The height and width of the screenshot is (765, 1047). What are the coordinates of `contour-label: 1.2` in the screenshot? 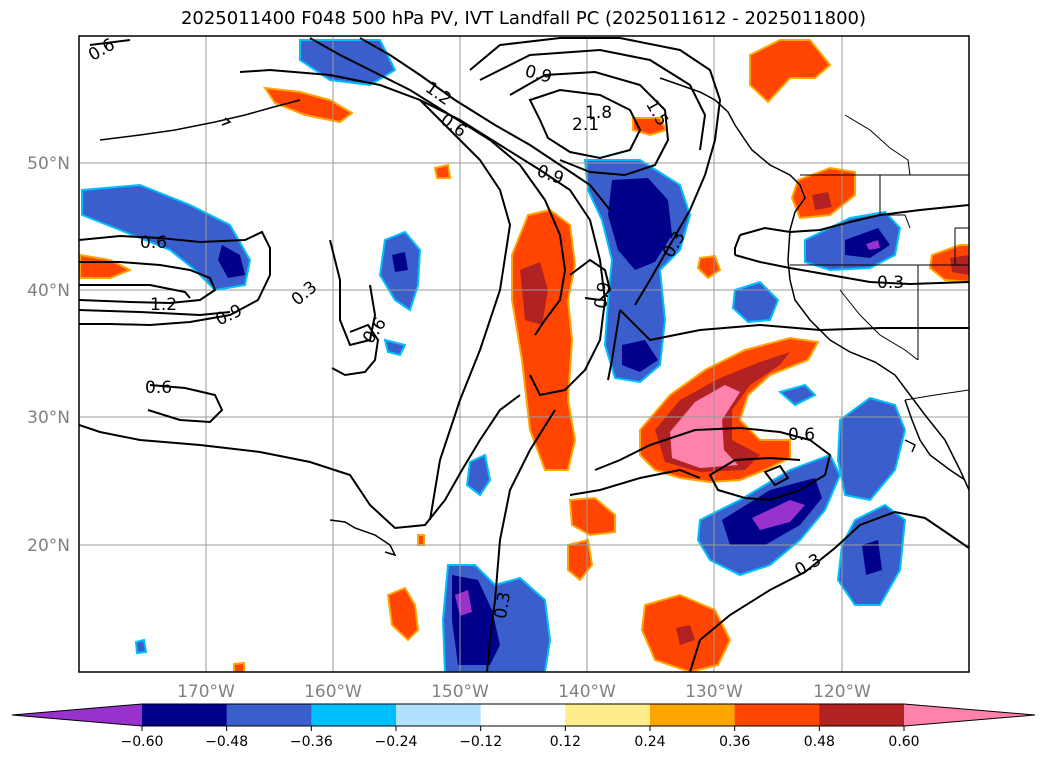 It's located at (163, 305).